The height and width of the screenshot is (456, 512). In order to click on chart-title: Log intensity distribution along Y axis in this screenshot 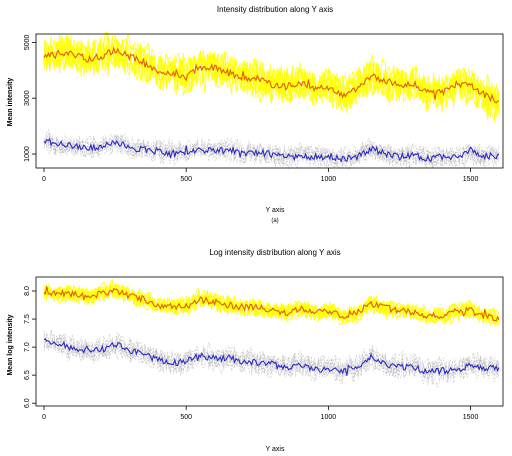, I will do `click(274, 252)`.